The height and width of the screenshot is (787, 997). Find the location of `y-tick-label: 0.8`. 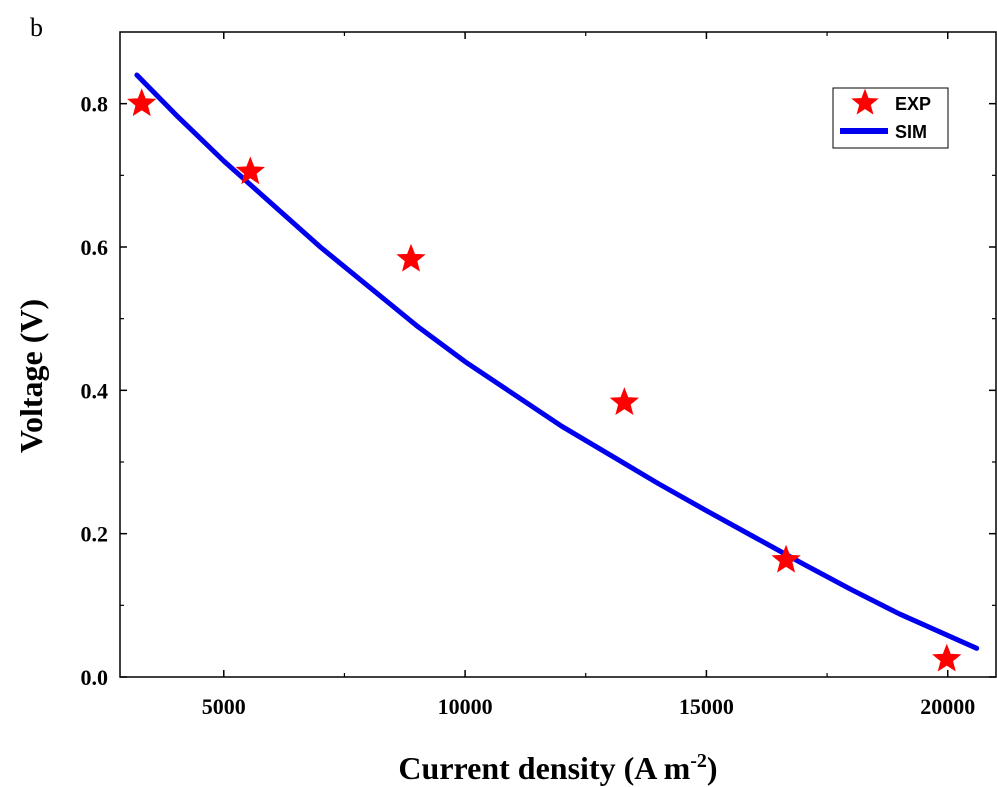

y-tick-label: 0.8 is located at coordinates (95, 104).